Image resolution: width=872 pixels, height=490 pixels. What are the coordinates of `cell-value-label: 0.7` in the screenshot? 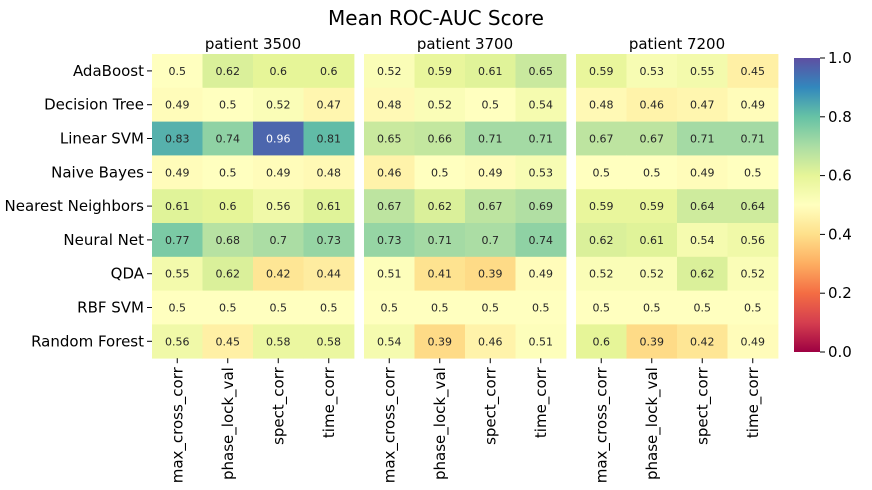 It's located at (279, 240).